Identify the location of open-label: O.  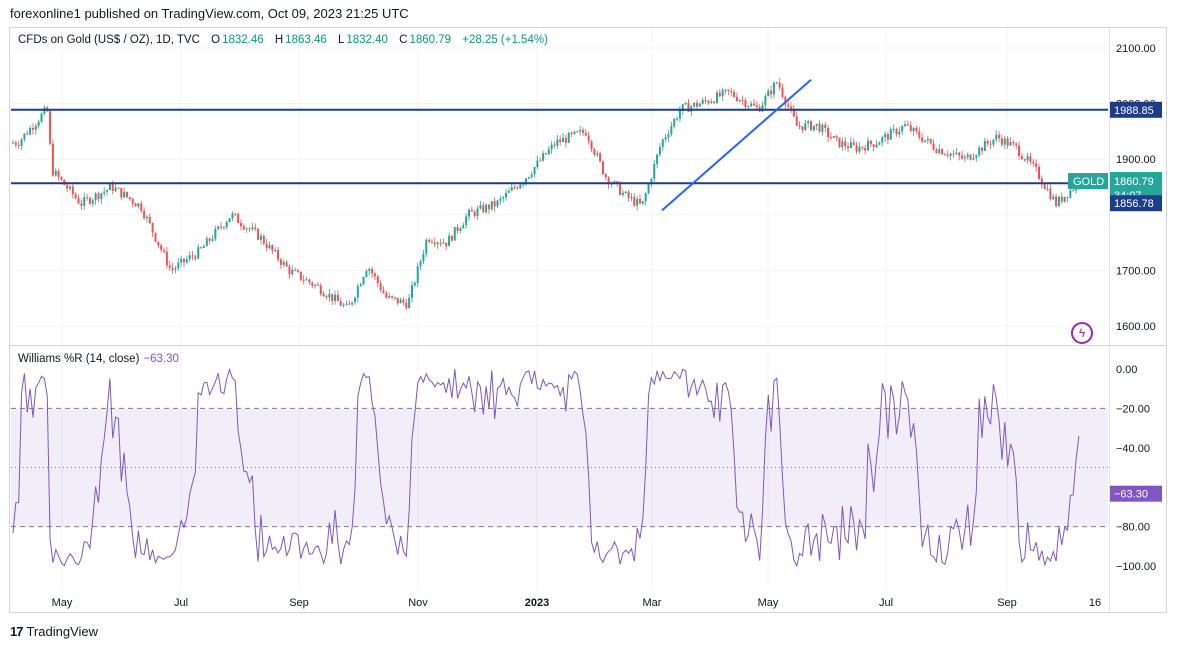
(216, 40).